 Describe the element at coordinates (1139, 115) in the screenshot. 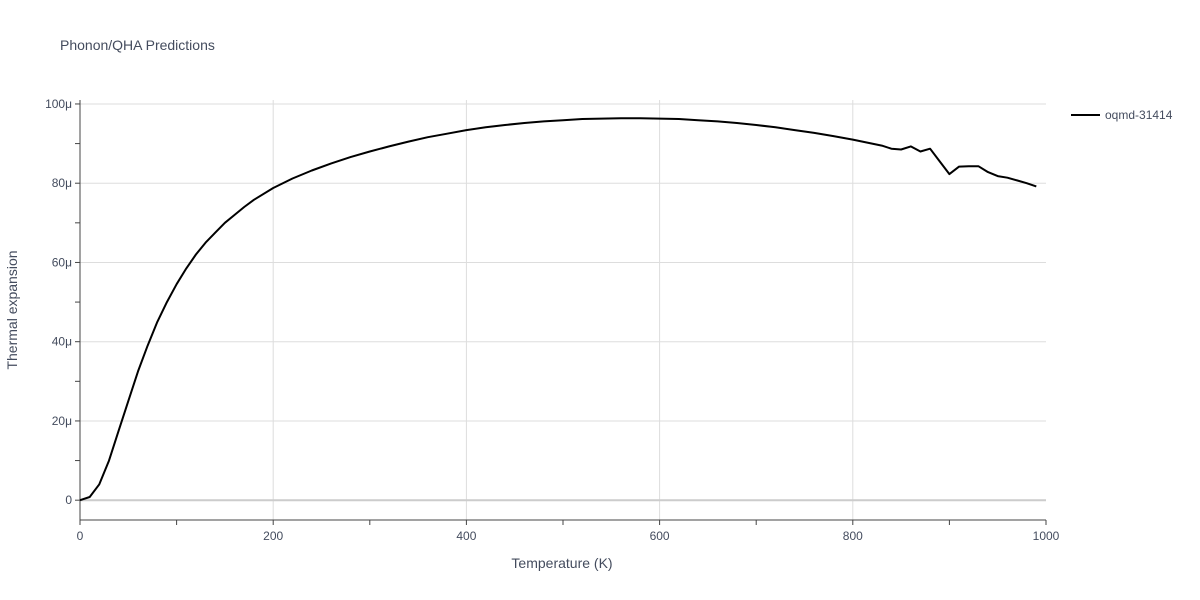

I see `legend-label: oqmd-31414` at that location.